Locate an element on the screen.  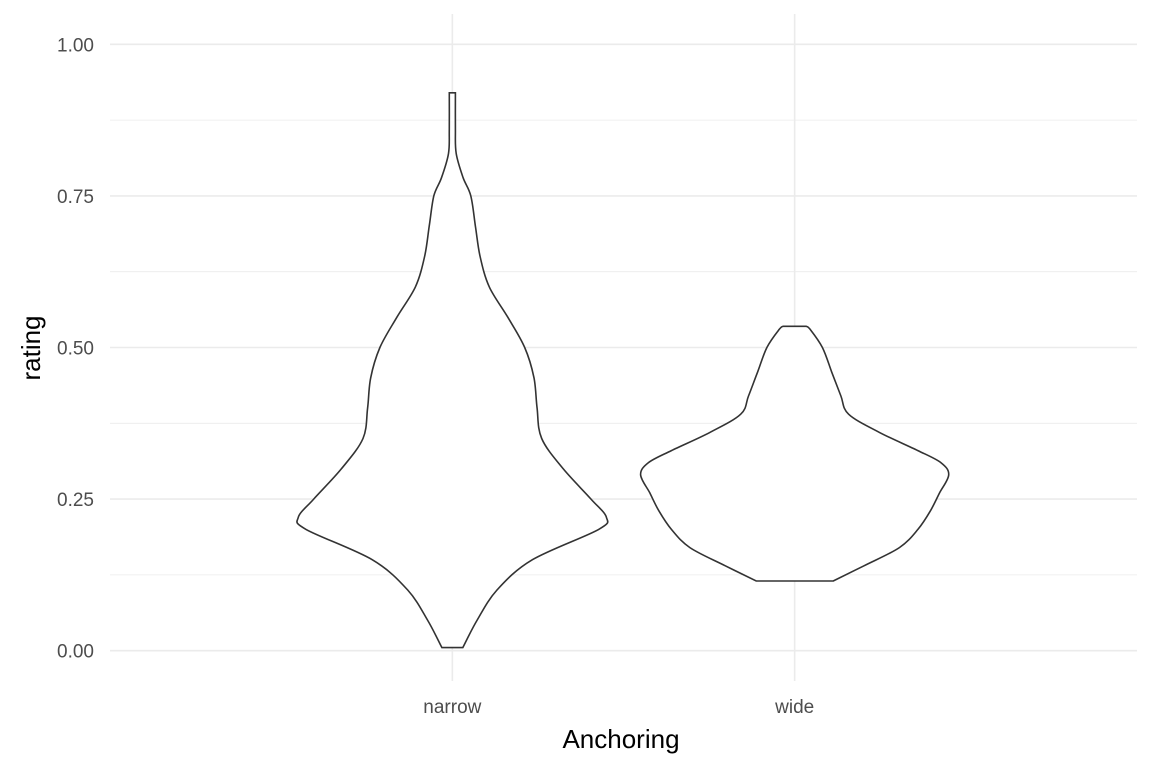
y-tick-label: 0.75 is located at coordinates (75, 197).